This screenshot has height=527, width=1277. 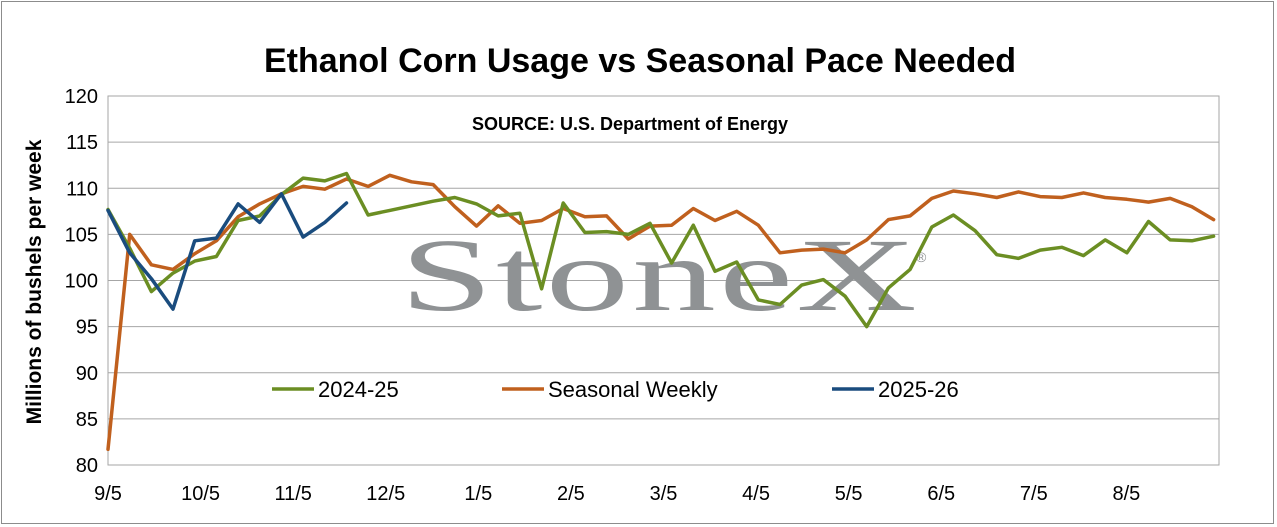 What do you see at coordinates (87, 328) in the screenshot?
I see `y-tick-label: 95` at bounding box center [87, 328].